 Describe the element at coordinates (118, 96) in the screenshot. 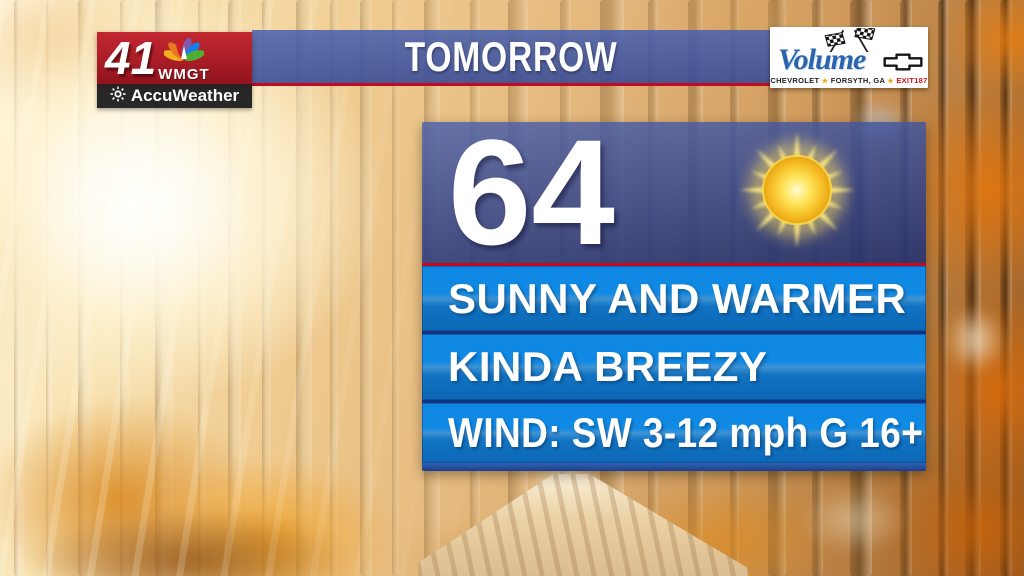

I see `accuweather-sun-icon` at that location.